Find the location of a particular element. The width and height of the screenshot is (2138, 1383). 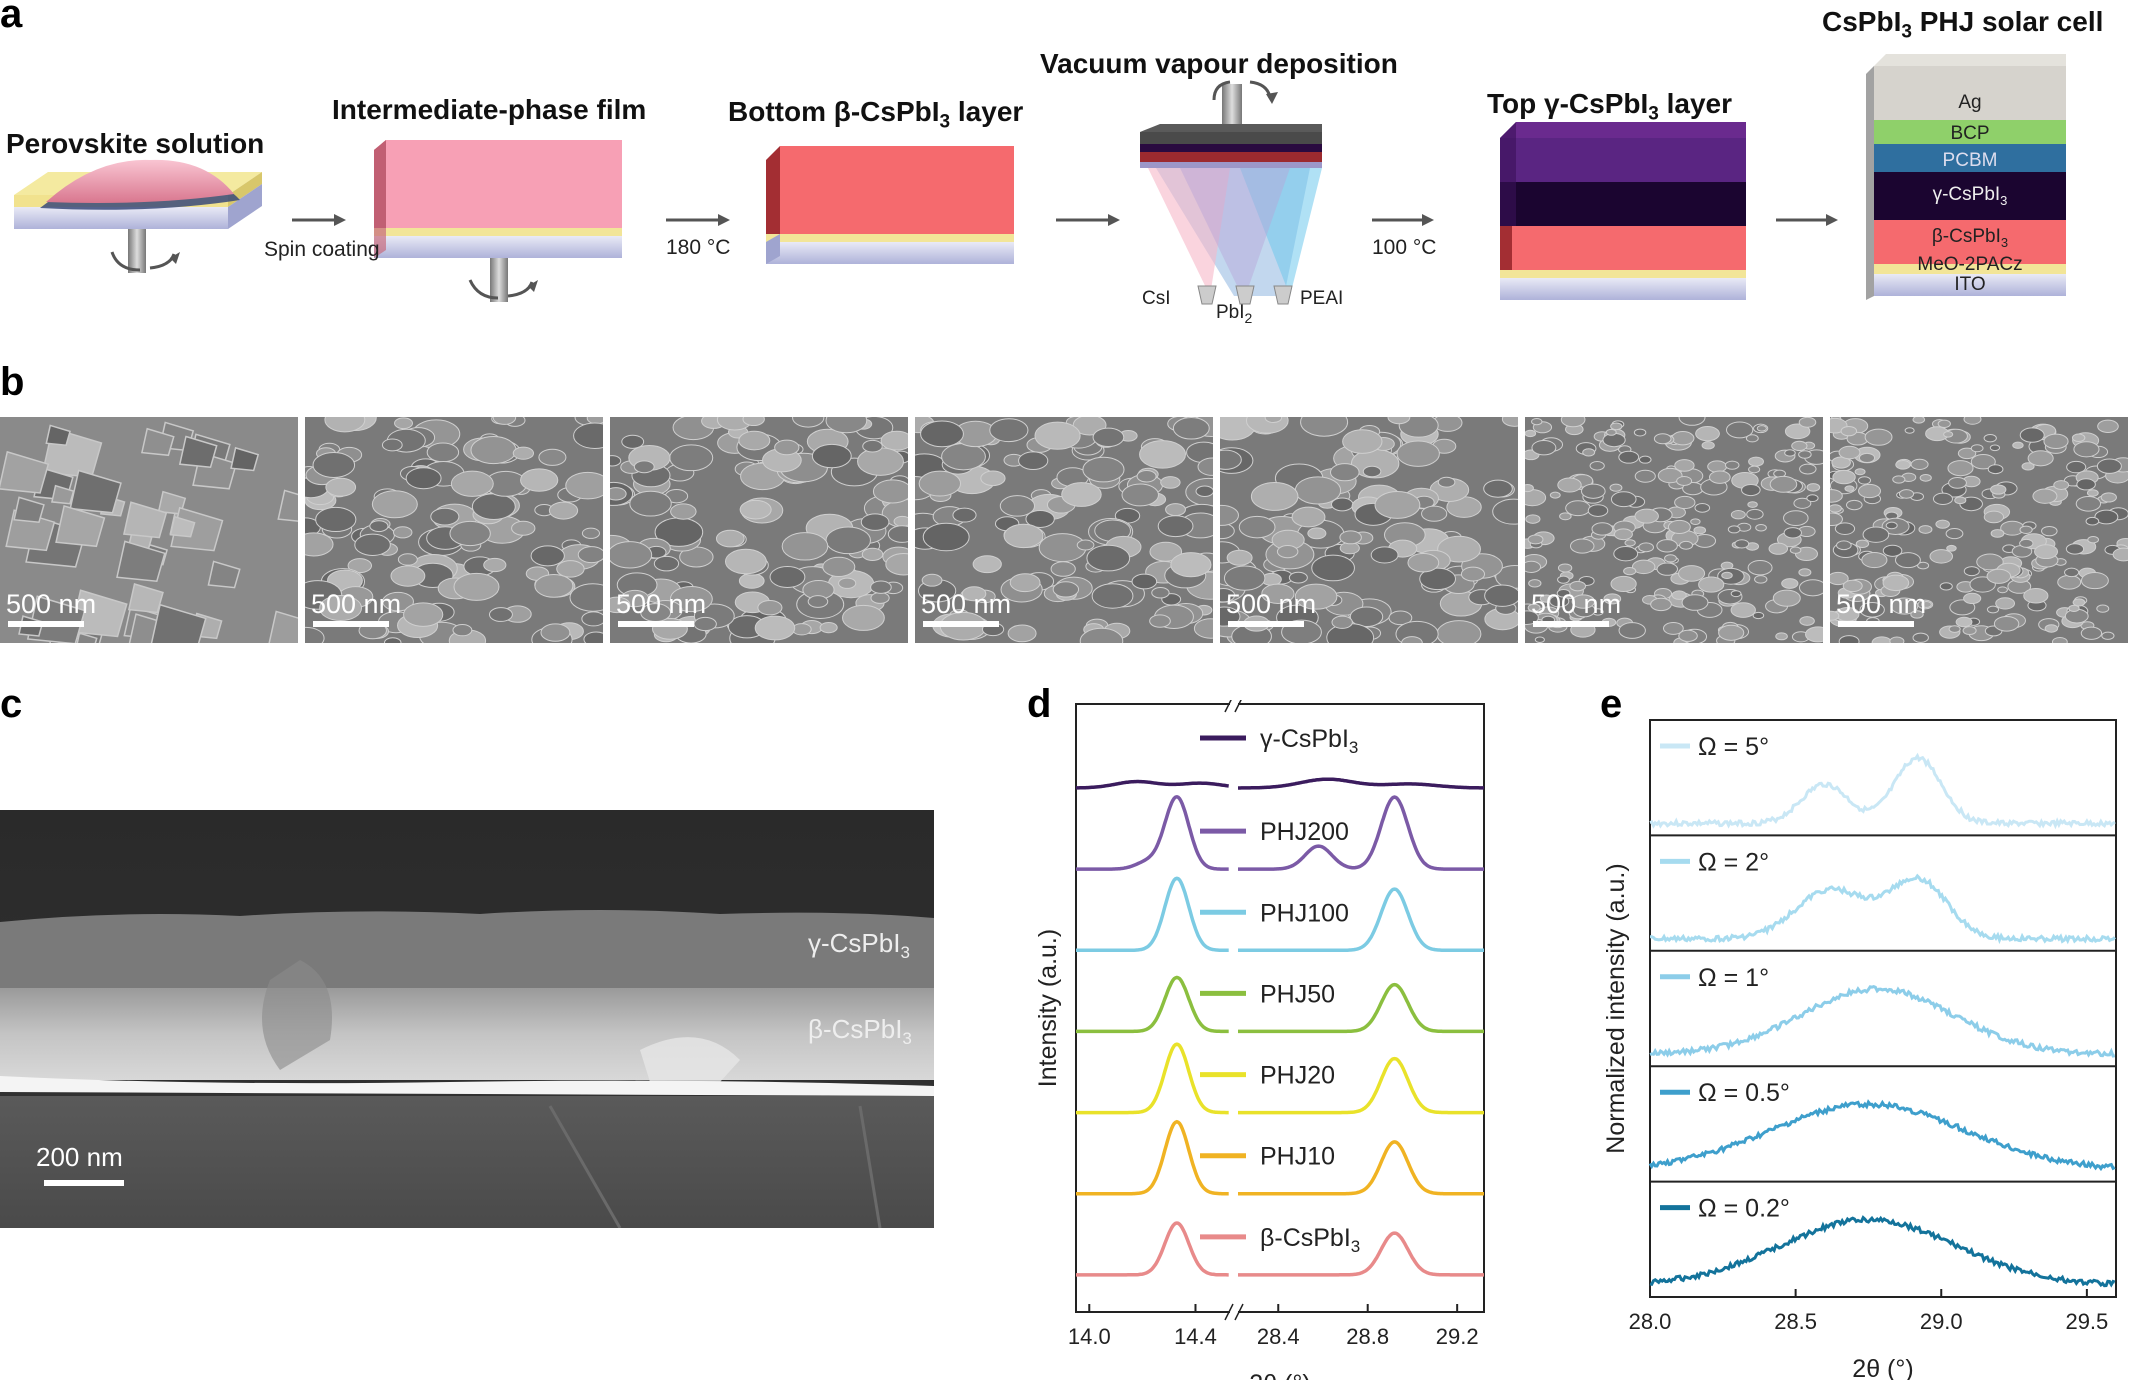

sem-scale-label-3: 500 nm is located at coordinates (661, 604).